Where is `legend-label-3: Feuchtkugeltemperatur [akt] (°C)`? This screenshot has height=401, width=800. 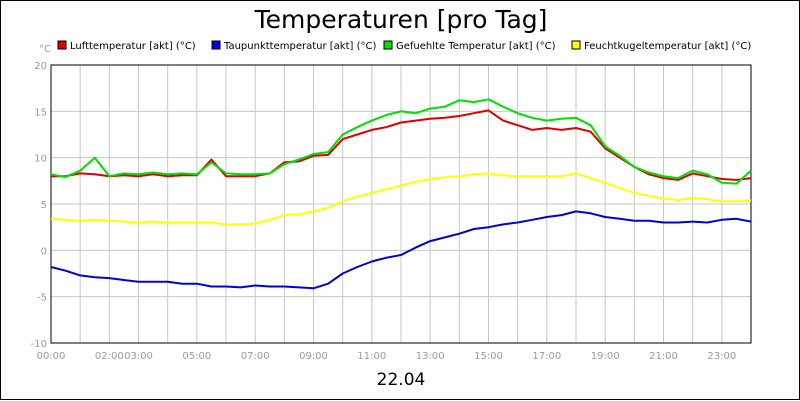
legend-label-3: Feuchtkugeltemperatur [akt] (°C) is located at coordinates (667, 46).